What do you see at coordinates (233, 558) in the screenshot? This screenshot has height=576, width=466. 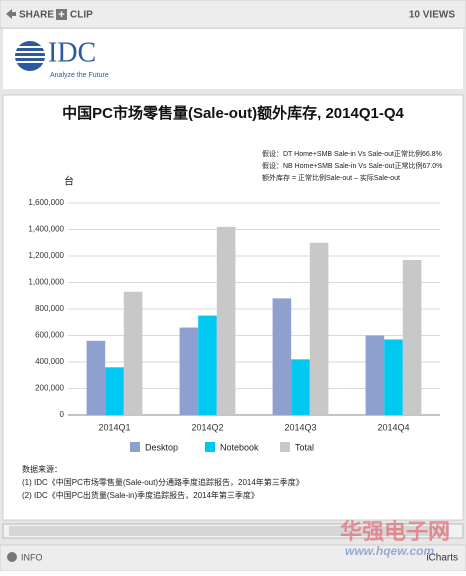 I see `footer-bar` at bounding box center [233, 558].